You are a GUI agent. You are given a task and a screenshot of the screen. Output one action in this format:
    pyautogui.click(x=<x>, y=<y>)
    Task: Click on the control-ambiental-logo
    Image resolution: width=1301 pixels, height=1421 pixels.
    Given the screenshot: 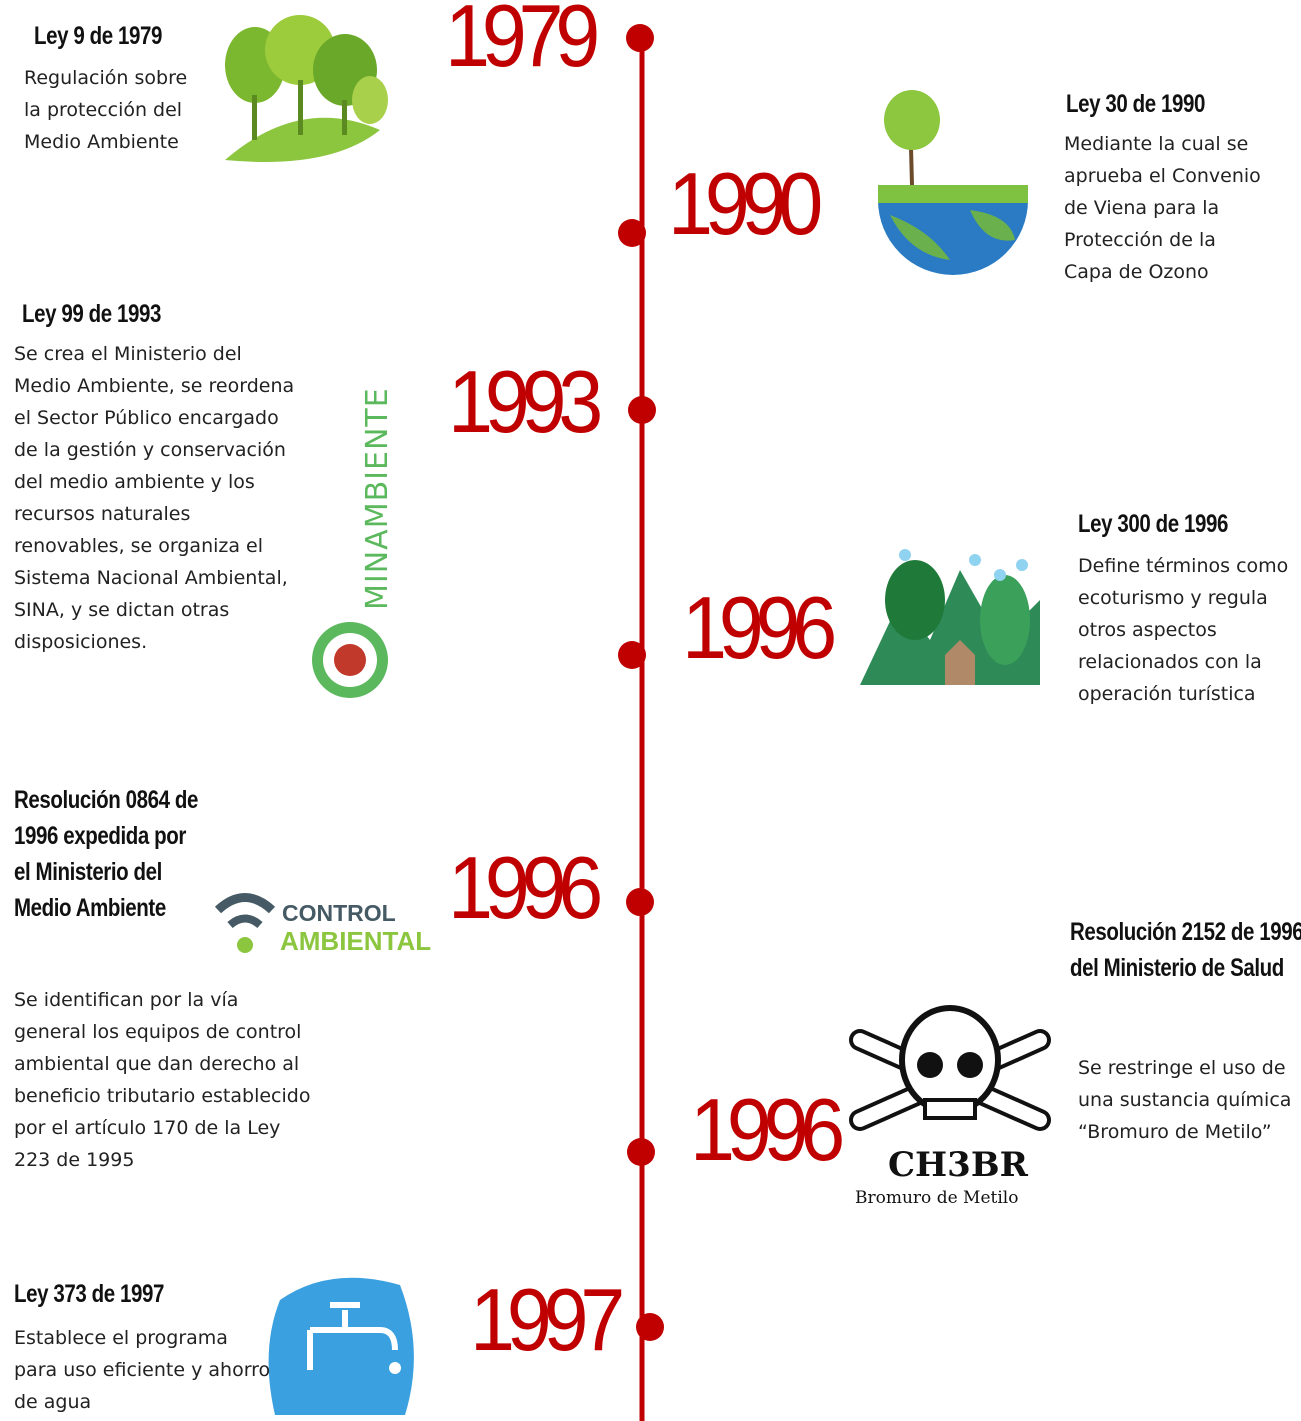 What is the action you would take?
    pyautogui.click(x=245, y=923)
    